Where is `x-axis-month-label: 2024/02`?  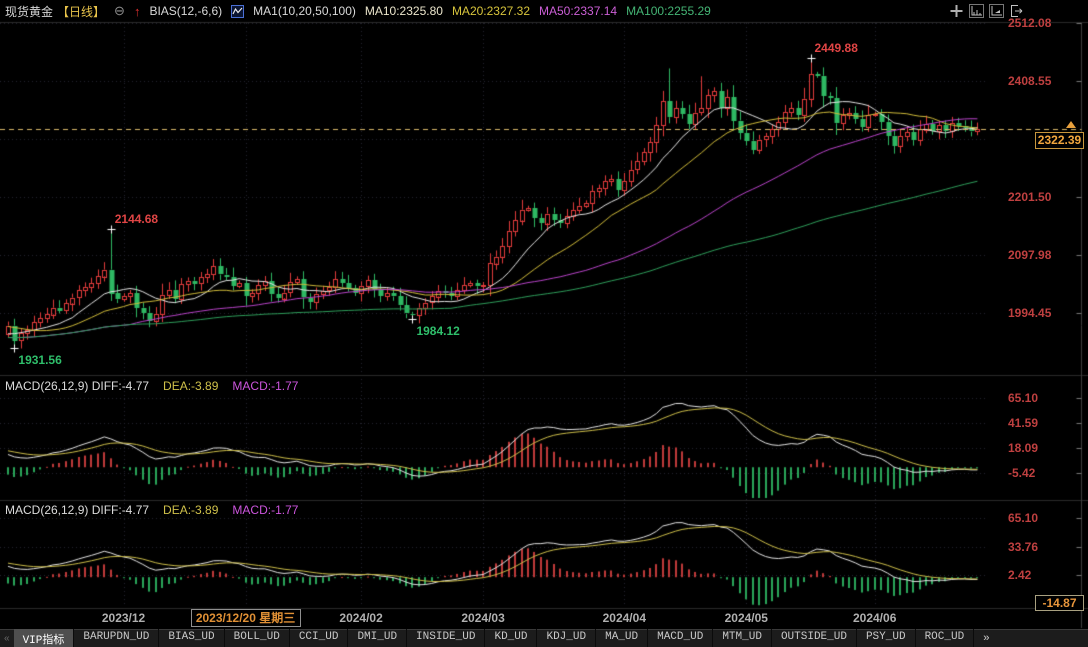 x-axis-month-label: 2024/02 is located at coordinates (361, 618).